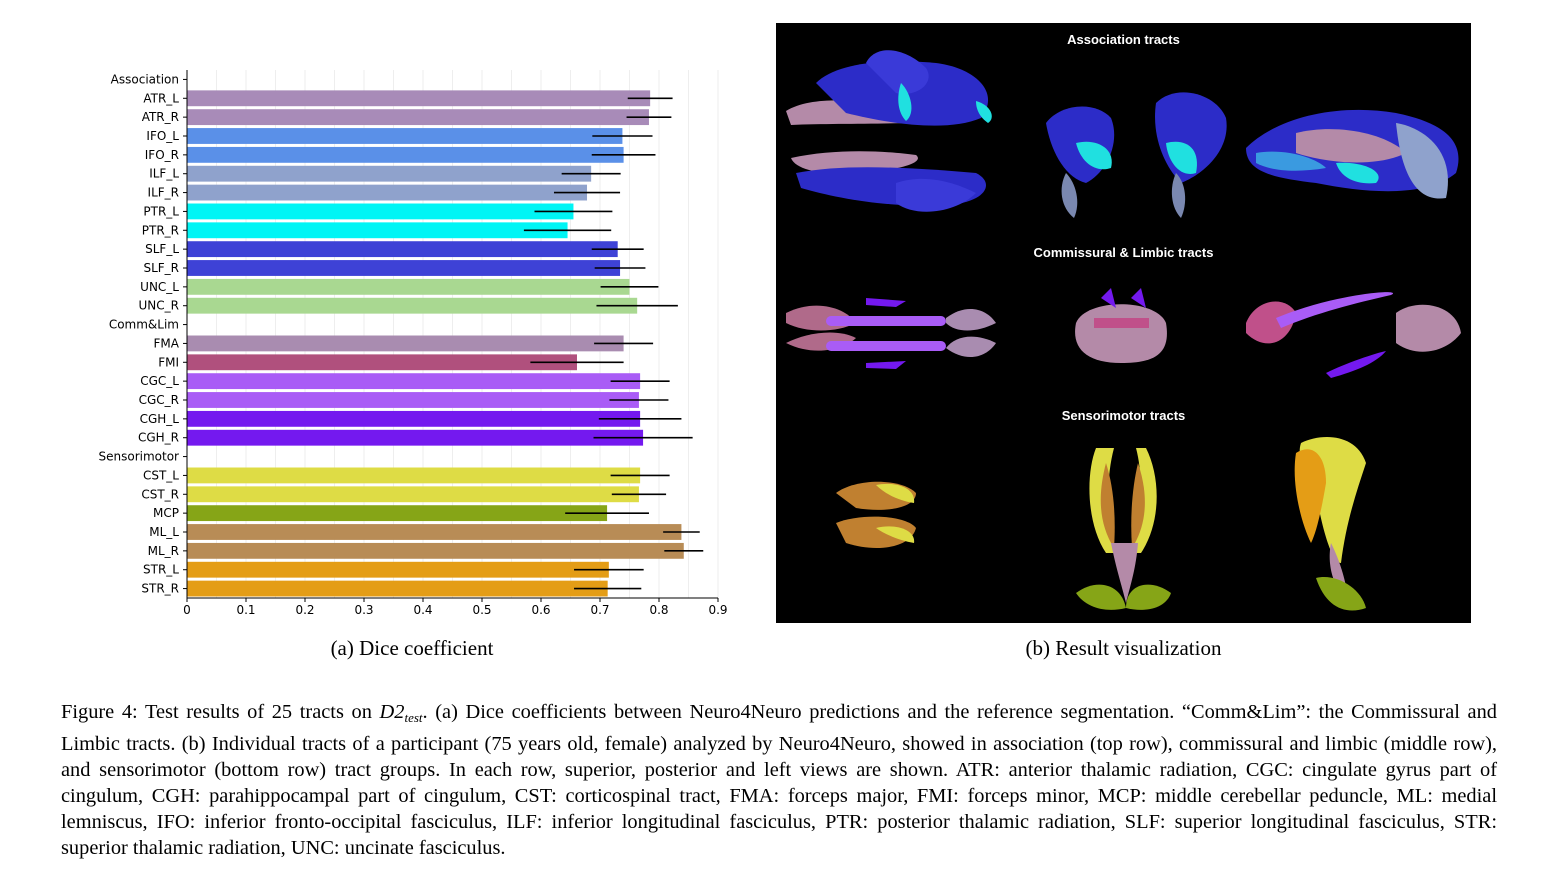 Image resolution: width=1546 pixels, height=880 pixels. I want to click on sensorimotor-superior-view, so click(876, 514).